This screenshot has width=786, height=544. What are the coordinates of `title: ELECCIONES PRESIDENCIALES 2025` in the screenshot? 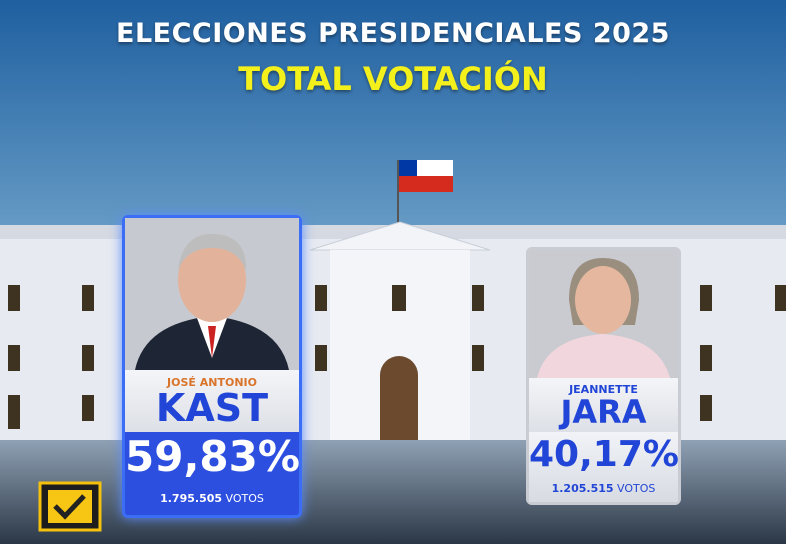 It's located at (393, 33).